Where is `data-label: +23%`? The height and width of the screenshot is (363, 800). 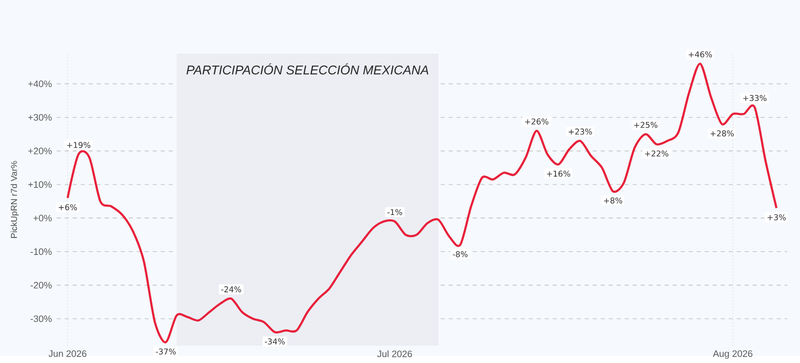 data-label: +23% is located at coordinates (580, 131).